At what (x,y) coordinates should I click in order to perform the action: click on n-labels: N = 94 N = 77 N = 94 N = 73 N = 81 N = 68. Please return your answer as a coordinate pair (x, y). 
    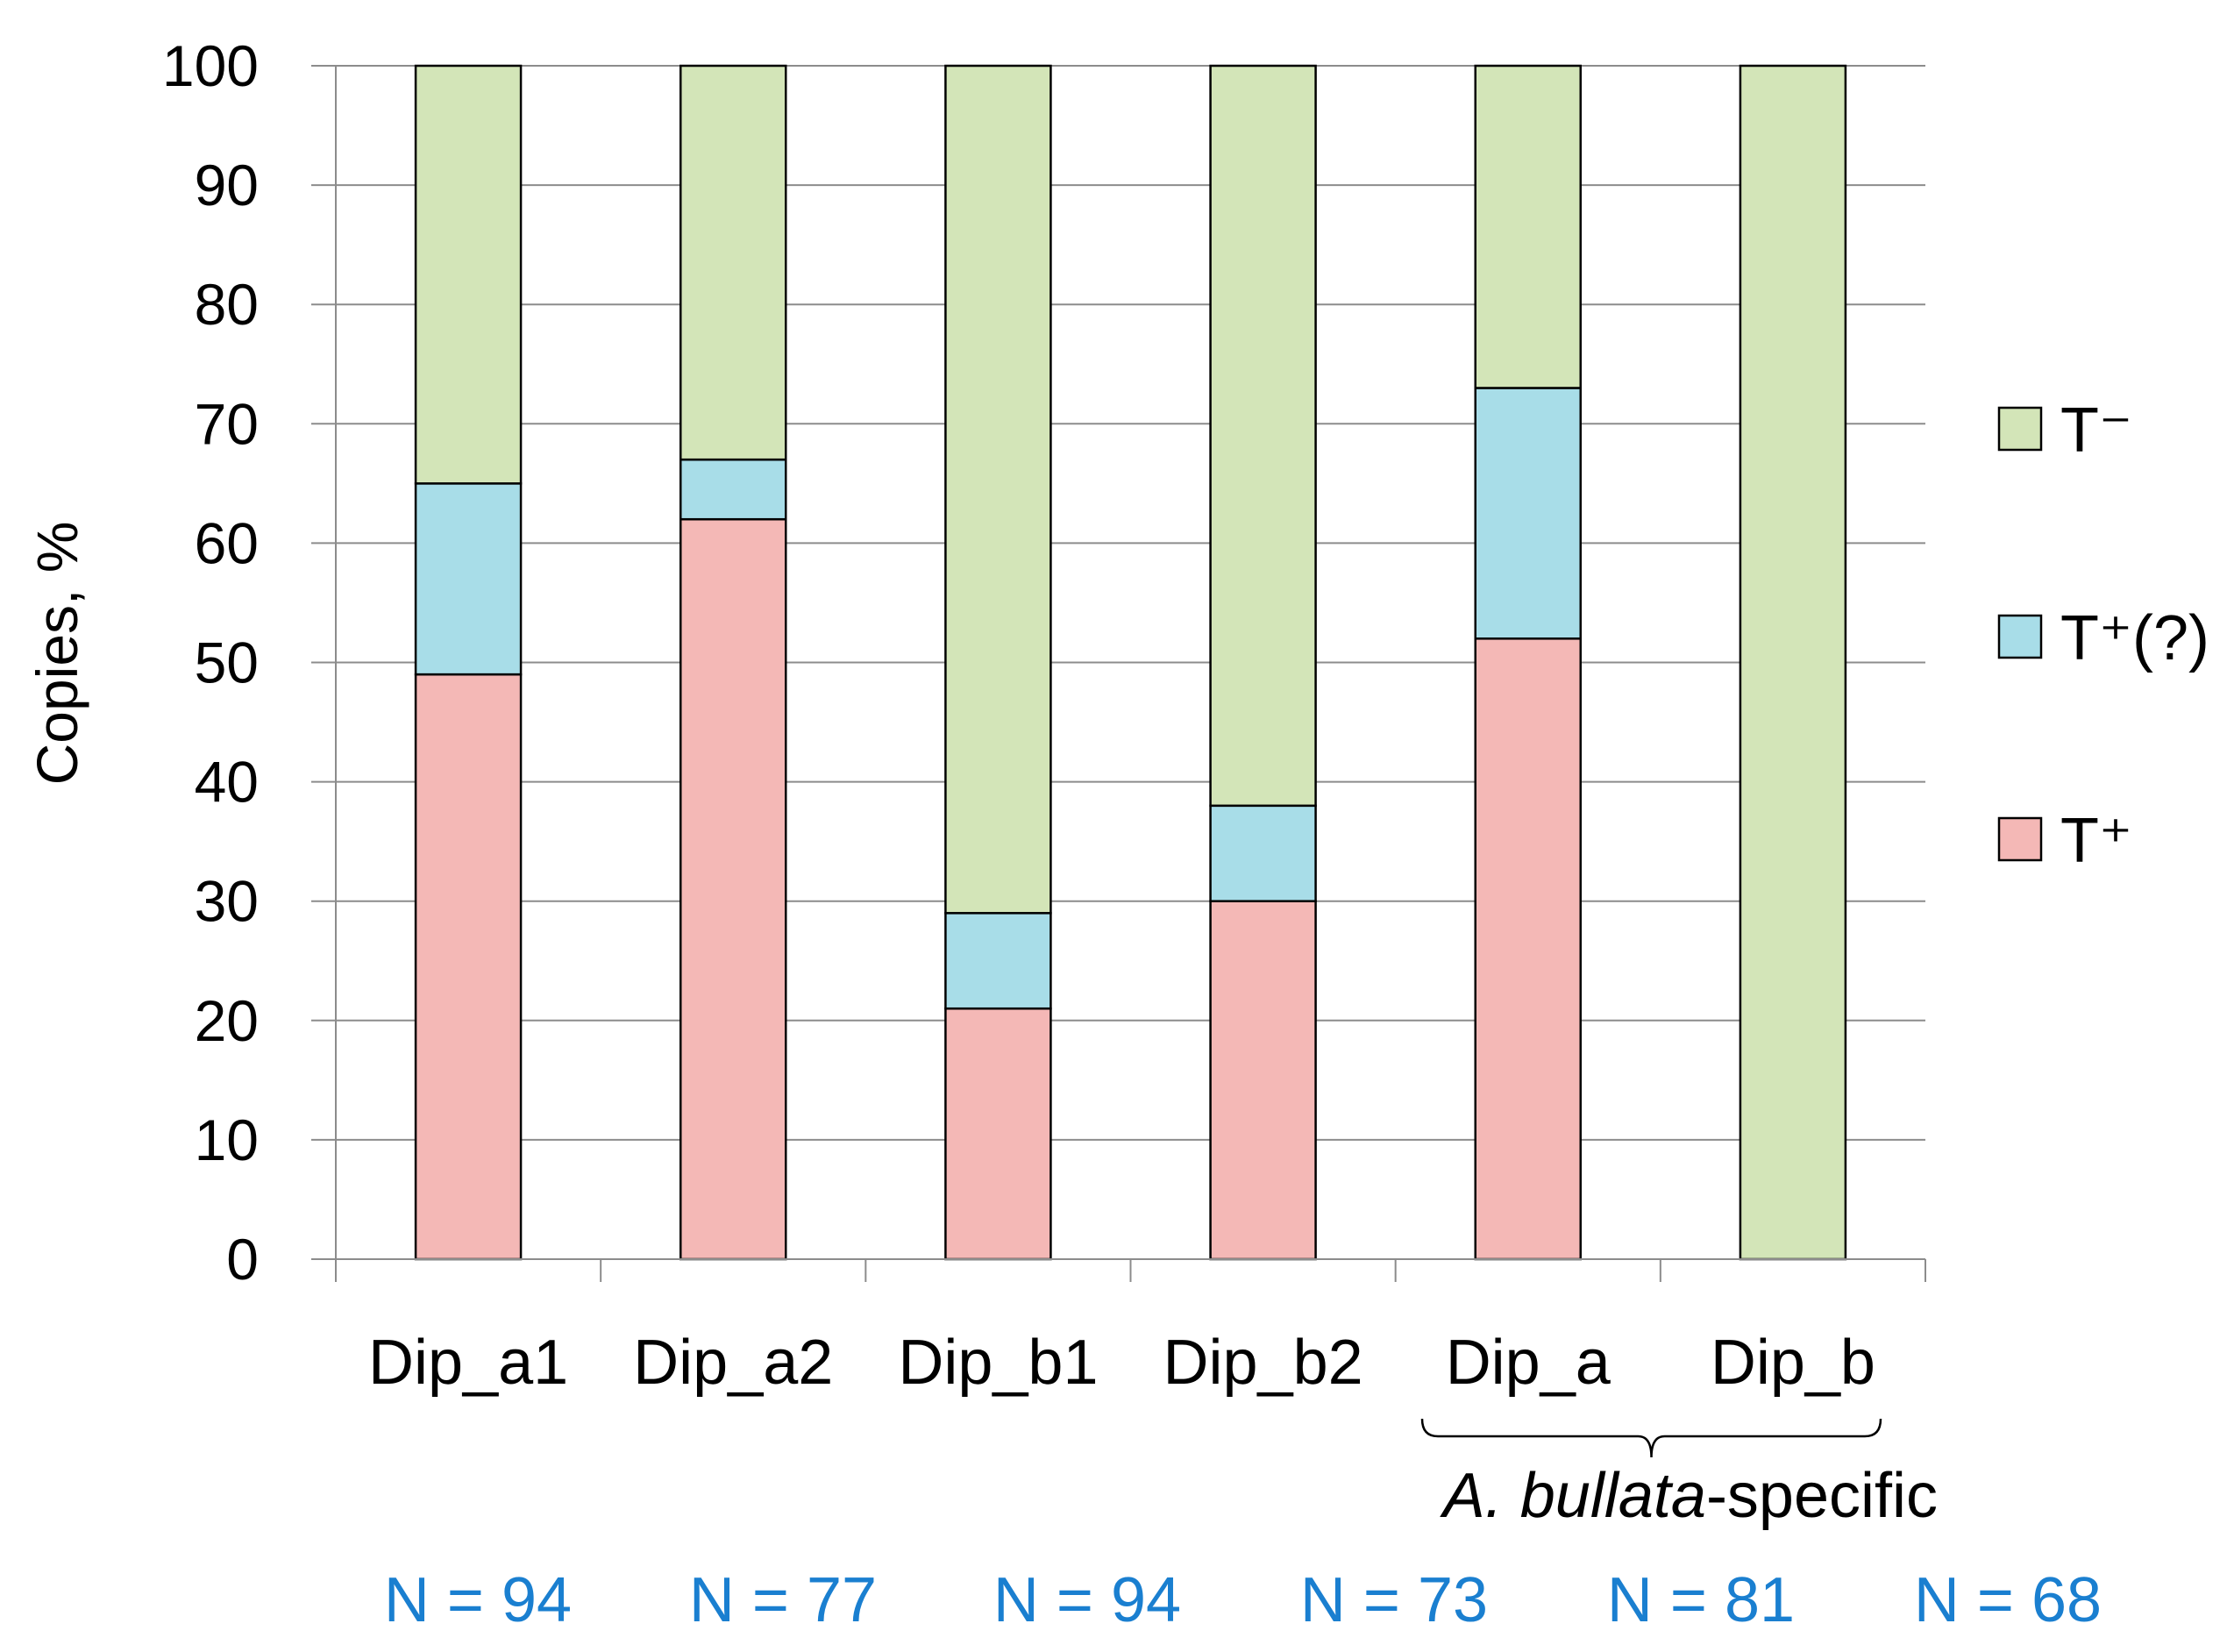
    Looking at the image, I should click on (1243, 1600).